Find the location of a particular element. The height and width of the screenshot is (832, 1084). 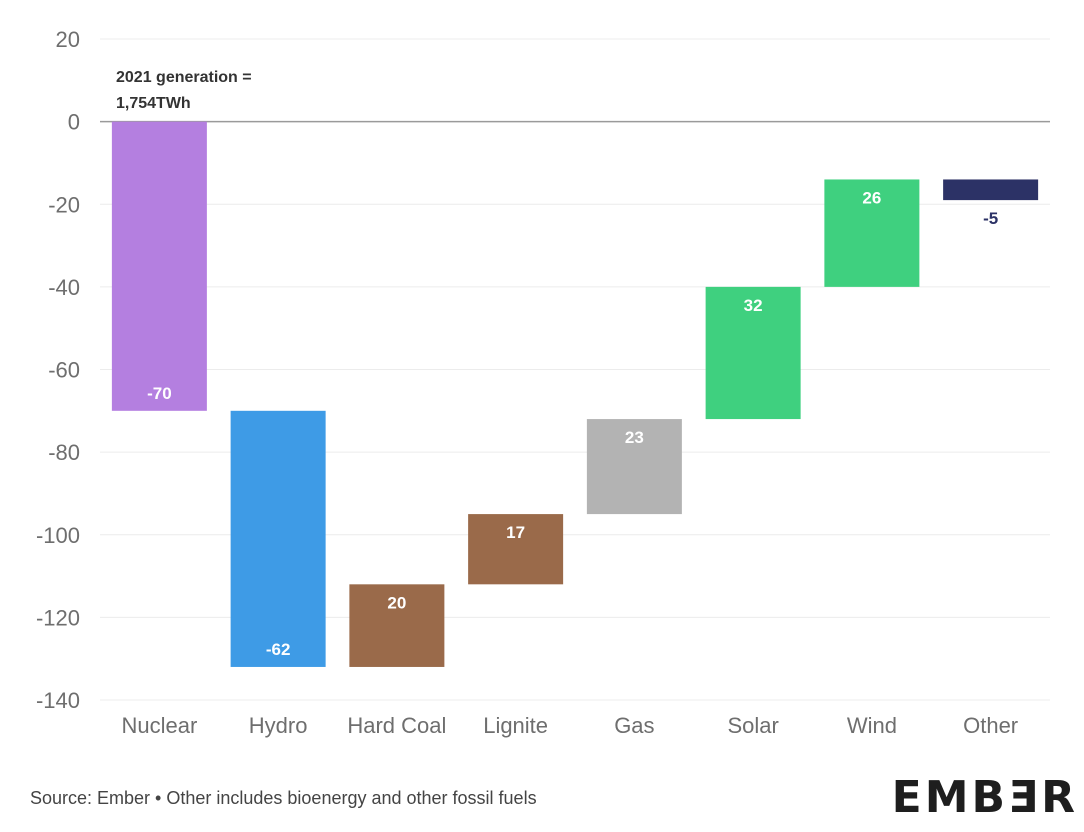

data-label: 32 is located at coordinates (753, 305).